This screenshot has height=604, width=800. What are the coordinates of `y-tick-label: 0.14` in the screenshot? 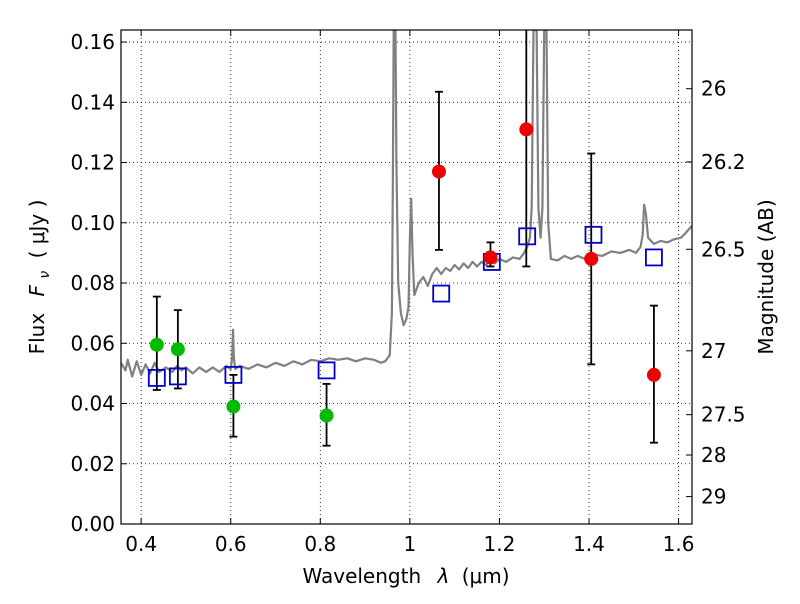 It's located at (92, 102).